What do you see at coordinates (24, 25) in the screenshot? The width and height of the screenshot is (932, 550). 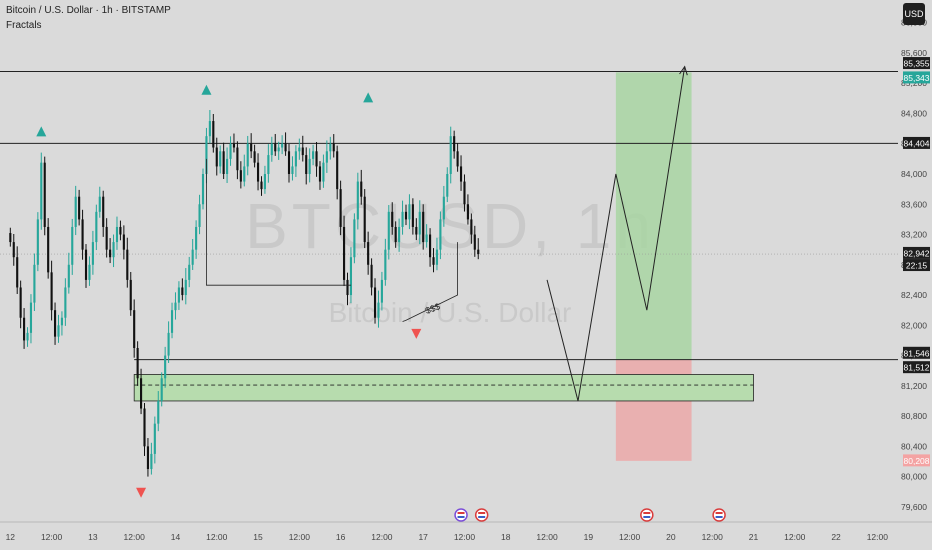 I see `indicator-label: Fractals` at bounding box center [24, 25].